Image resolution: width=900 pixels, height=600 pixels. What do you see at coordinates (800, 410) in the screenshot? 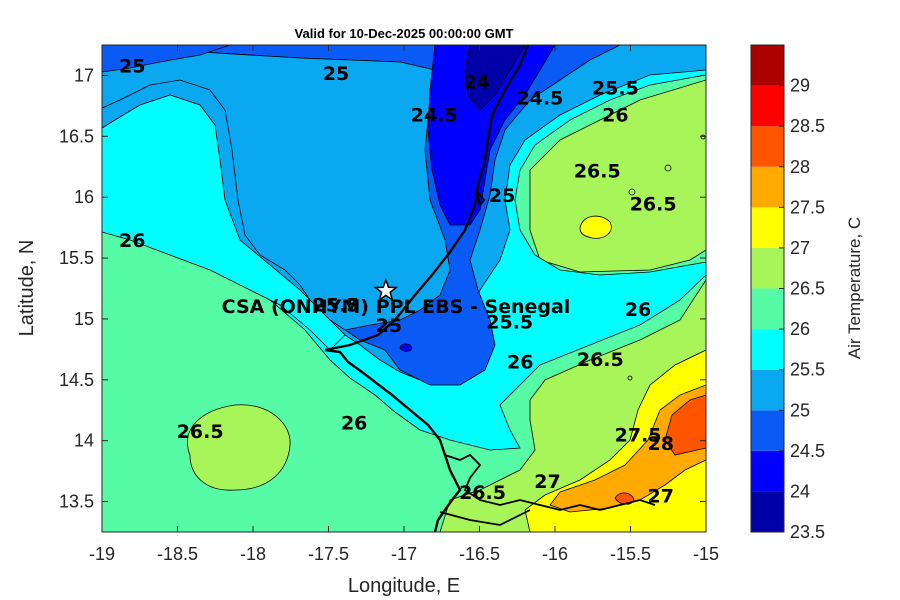
I see `colorbar-tick-label: 25` at bounding box center [800, 410].